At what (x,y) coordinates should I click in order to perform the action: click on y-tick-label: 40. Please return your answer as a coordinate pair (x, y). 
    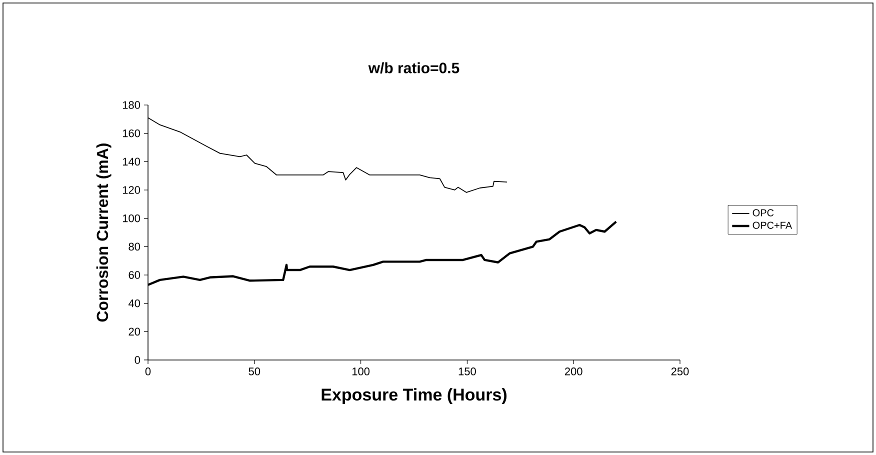
    Looking at the image, I should click on (134, 303).